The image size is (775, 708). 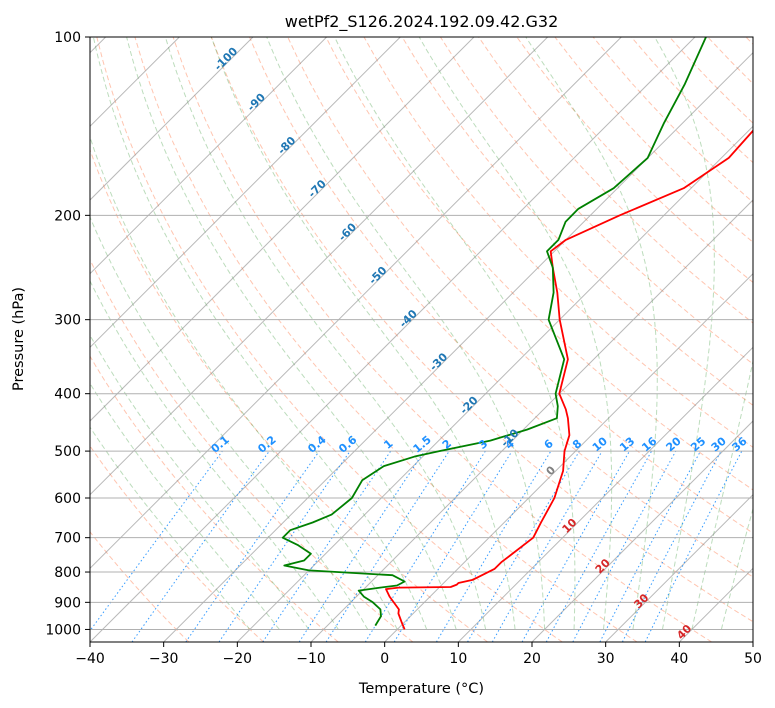 I want to click on x-tick-label: 40, so click(x=679, y=659).